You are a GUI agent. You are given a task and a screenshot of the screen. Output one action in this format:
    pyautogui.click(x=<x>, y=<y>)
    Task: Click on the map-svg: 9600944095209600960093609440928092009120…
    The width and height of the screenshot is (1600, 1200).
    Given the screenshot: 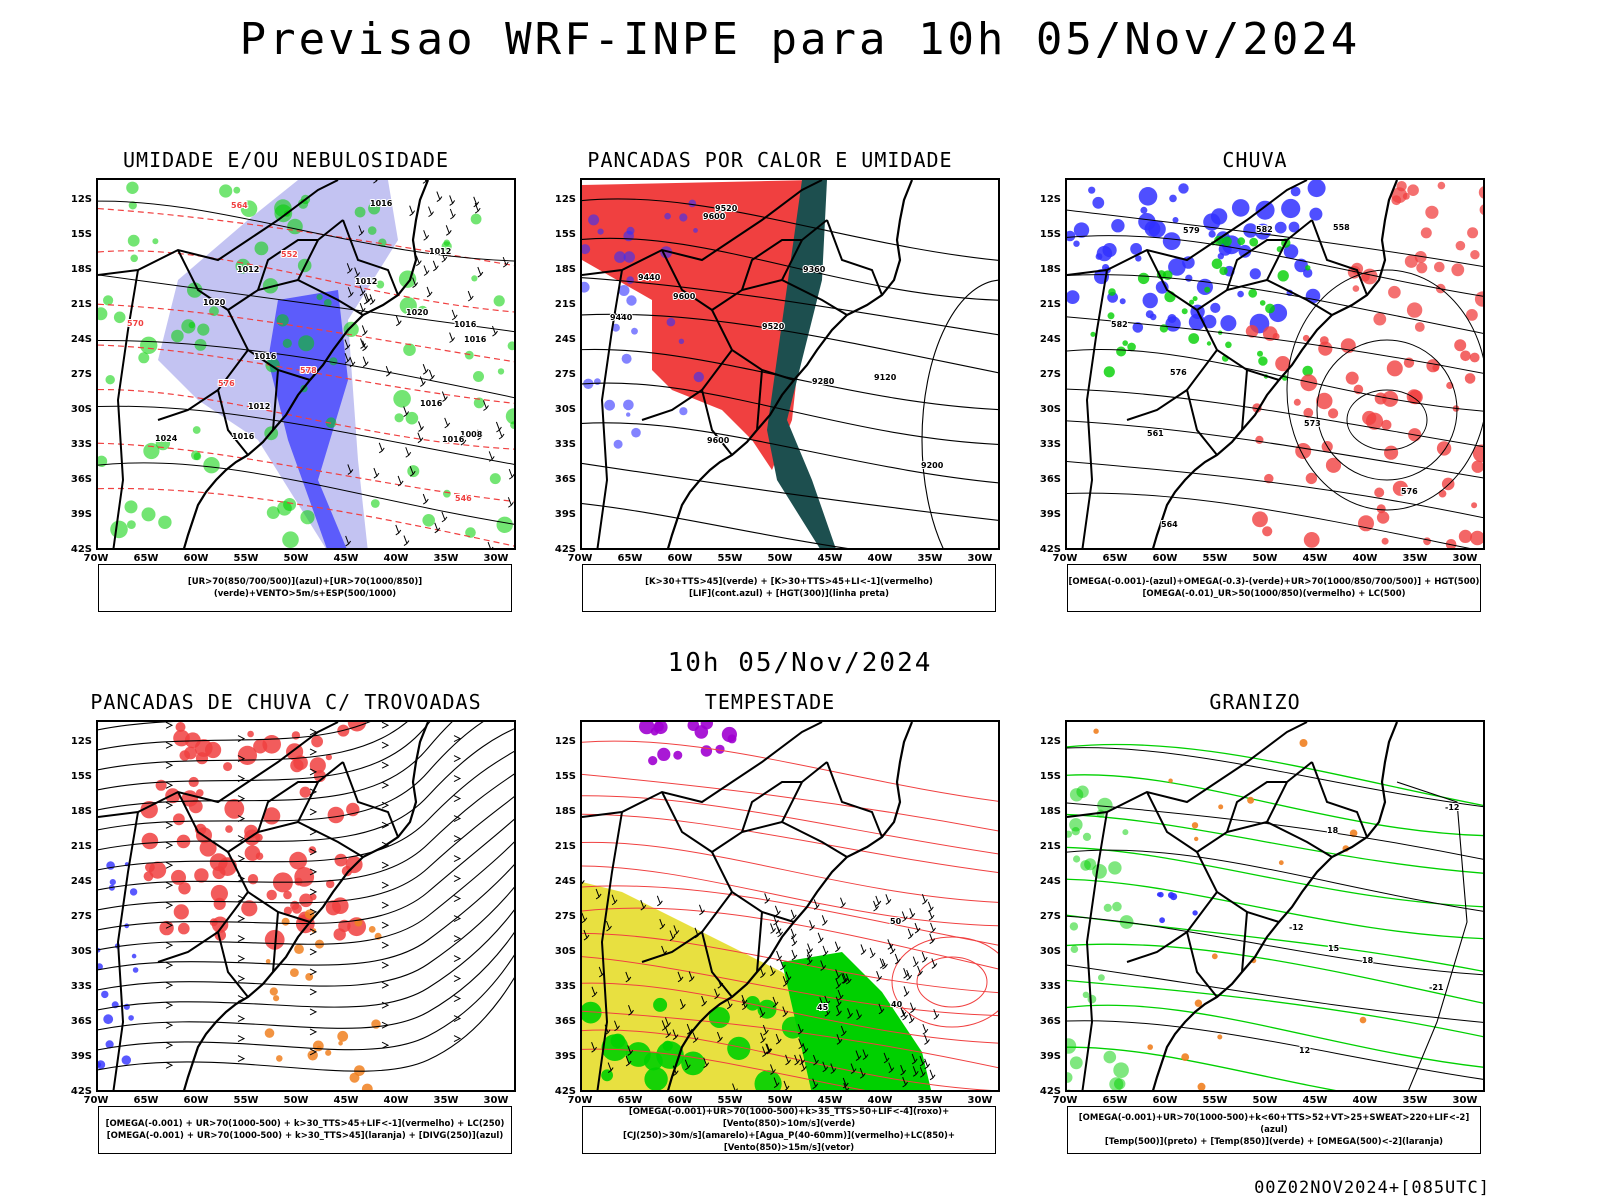 What is the action you would take?
    pyautogui.click(x=790, y=364)
    